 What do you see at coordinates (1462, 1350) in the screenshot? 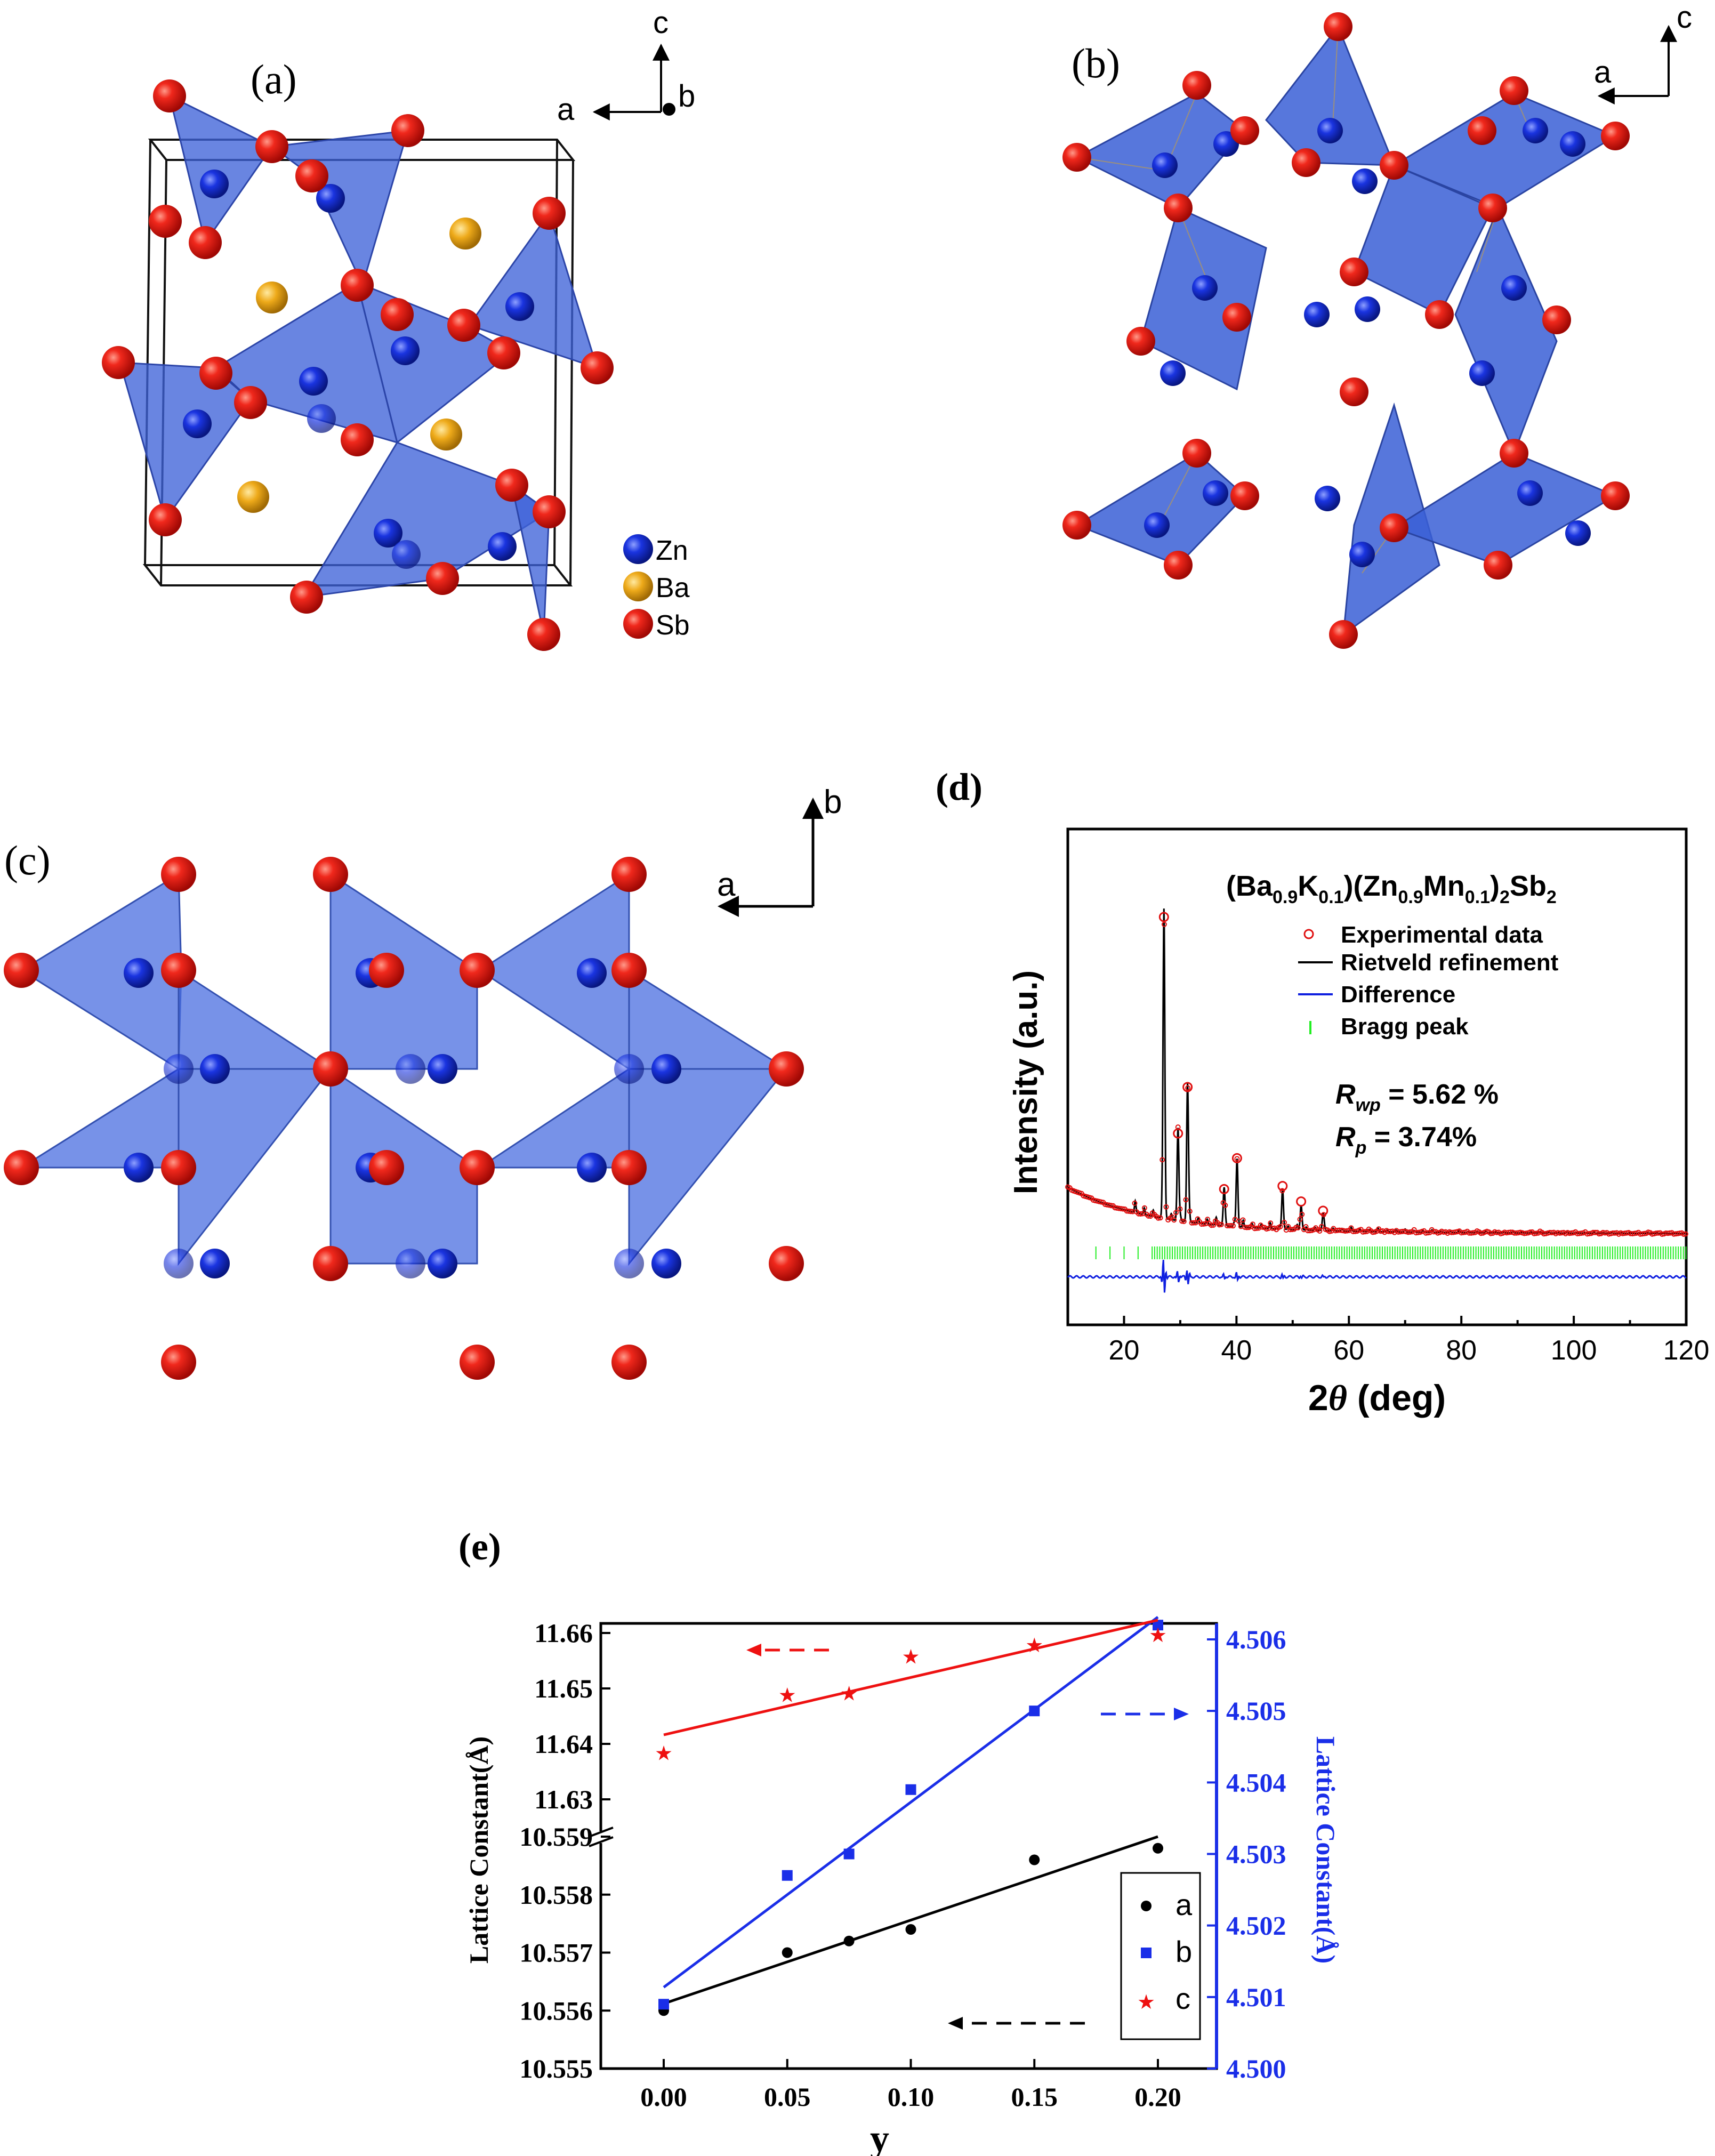
I see `xrd-x-tick-label: 80` at bounding box center [1462, 1350].